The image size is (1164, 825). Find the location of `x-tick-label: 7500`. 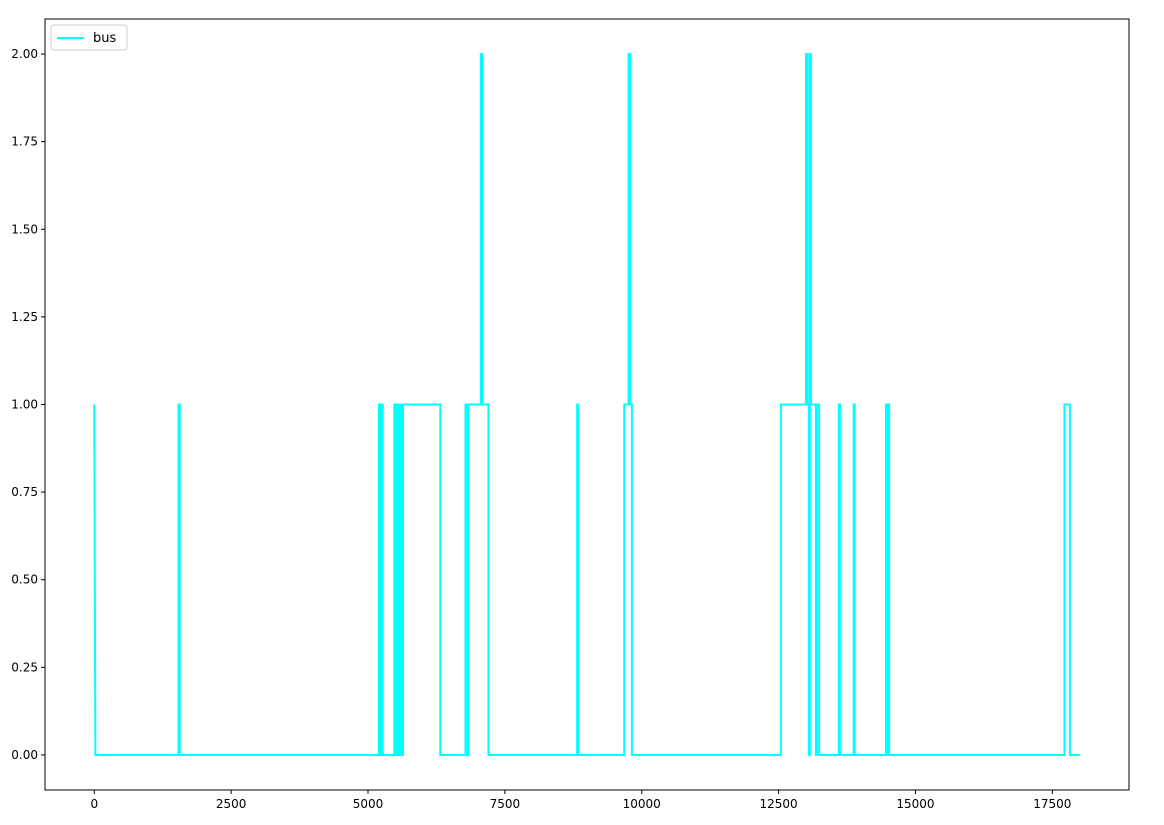

x-tick-label: 7500 is located at coordinates (505, 804).